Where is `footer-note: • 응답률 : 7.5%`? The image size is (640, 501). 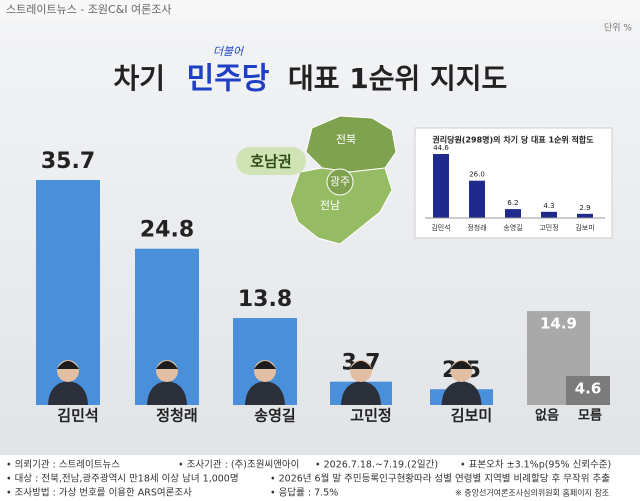
footer-note: • 응답률 : 7.5% is located at coordinates (304, 493).